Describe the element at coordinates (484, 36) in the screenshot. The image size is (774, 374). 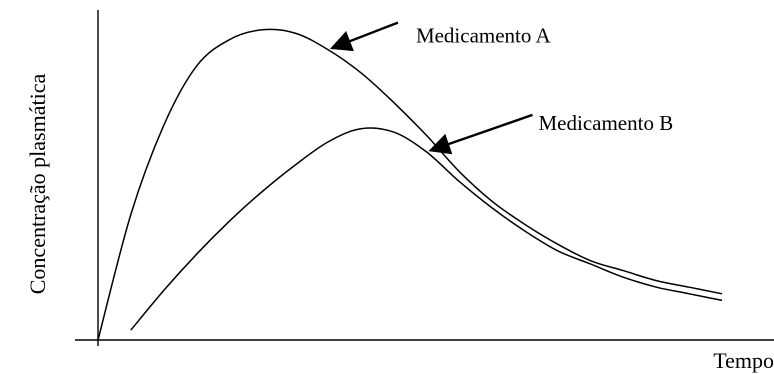
I see `annotation-label-a: Medicamento A` at that location.